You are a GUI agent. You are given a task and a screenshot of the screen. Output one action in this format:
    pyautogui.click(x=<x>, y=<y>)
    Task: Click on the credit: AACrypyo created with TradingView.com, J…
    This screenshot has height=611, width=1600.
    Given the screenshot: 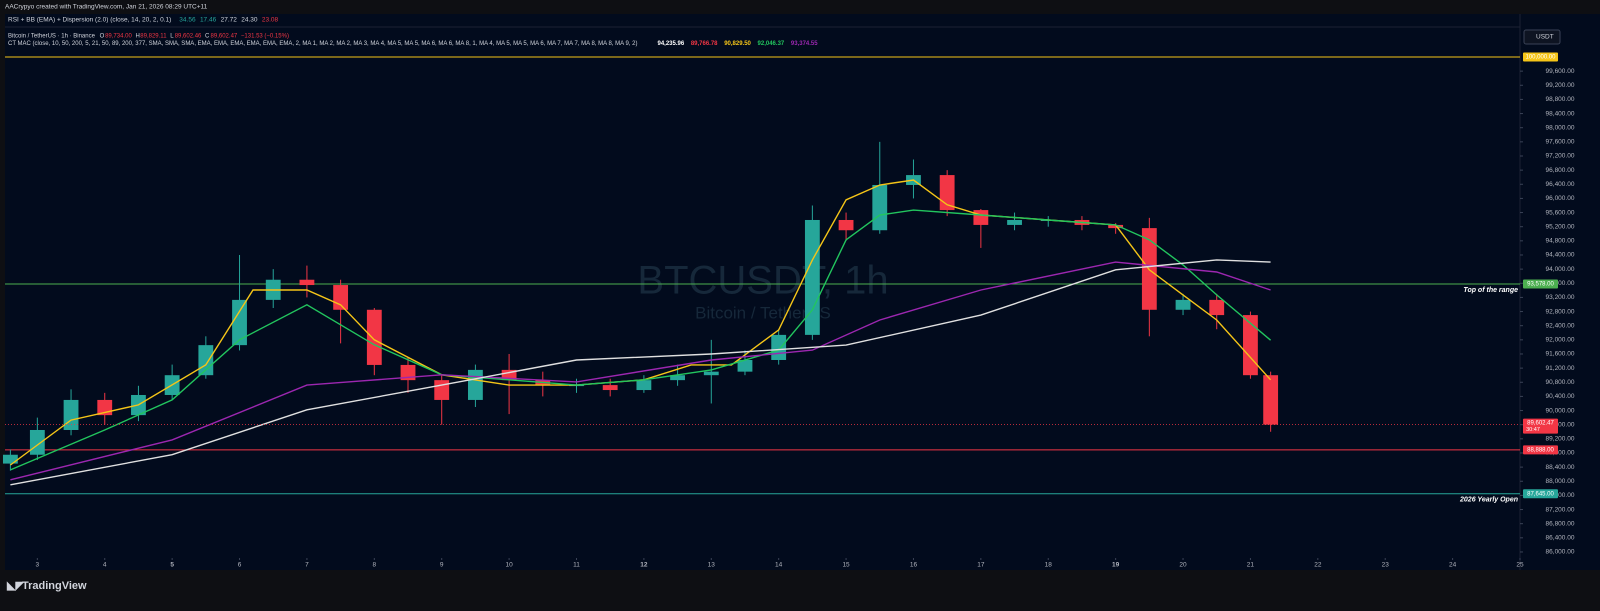 What is the action you would take?
    pyautogui.click(x=106, y=7)
    